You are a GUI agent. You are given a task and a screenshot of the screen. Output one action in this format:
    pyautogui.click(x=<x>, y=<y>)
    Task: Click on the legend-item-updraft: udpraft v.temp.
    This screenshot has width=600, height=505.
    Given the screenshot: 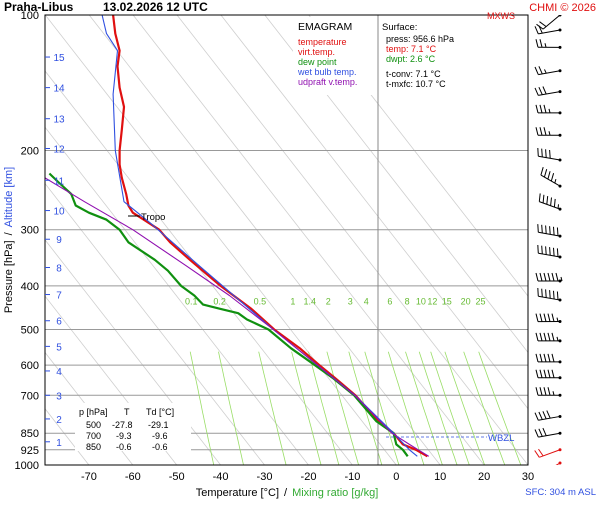 What is the action you would take?
    pyautogui.click(x=327, y=82)
    